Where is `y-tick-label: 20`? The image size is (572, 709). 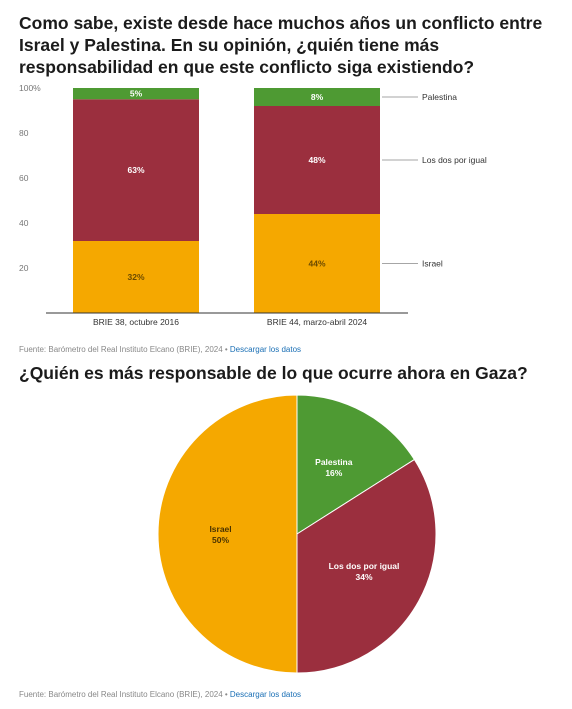
y-tick-label: 20 is located at coordinates (24, 268).